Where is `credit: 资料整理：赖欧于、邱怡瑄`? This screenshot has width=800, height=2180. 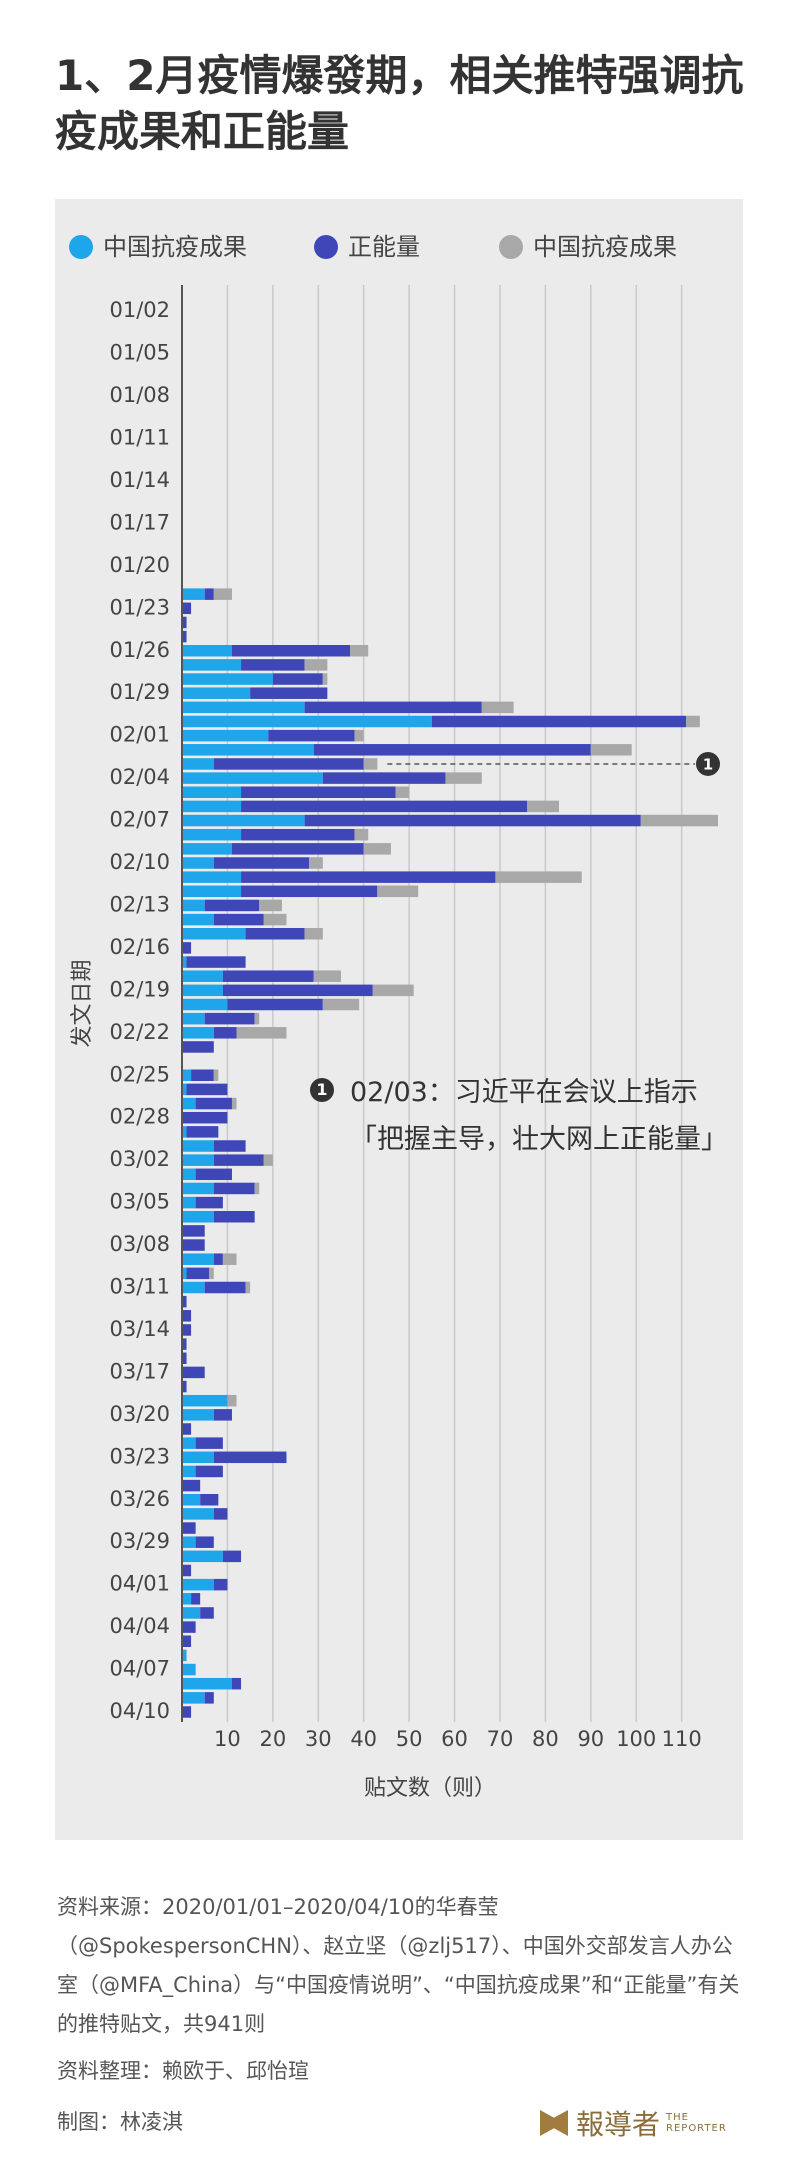
credit: 资料整理：赖欧于、邱怡瑄 is located at coordinates (183, 2071).